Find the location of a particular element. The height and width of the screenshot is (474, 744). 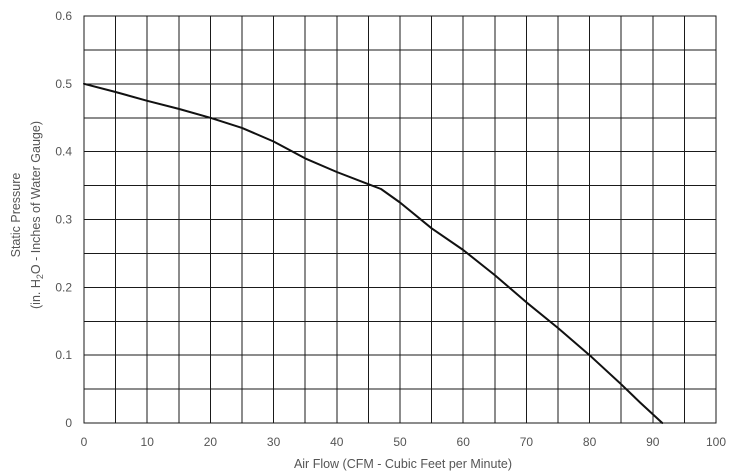

x-tick-label: 60 is located at coordinates (464, 442).